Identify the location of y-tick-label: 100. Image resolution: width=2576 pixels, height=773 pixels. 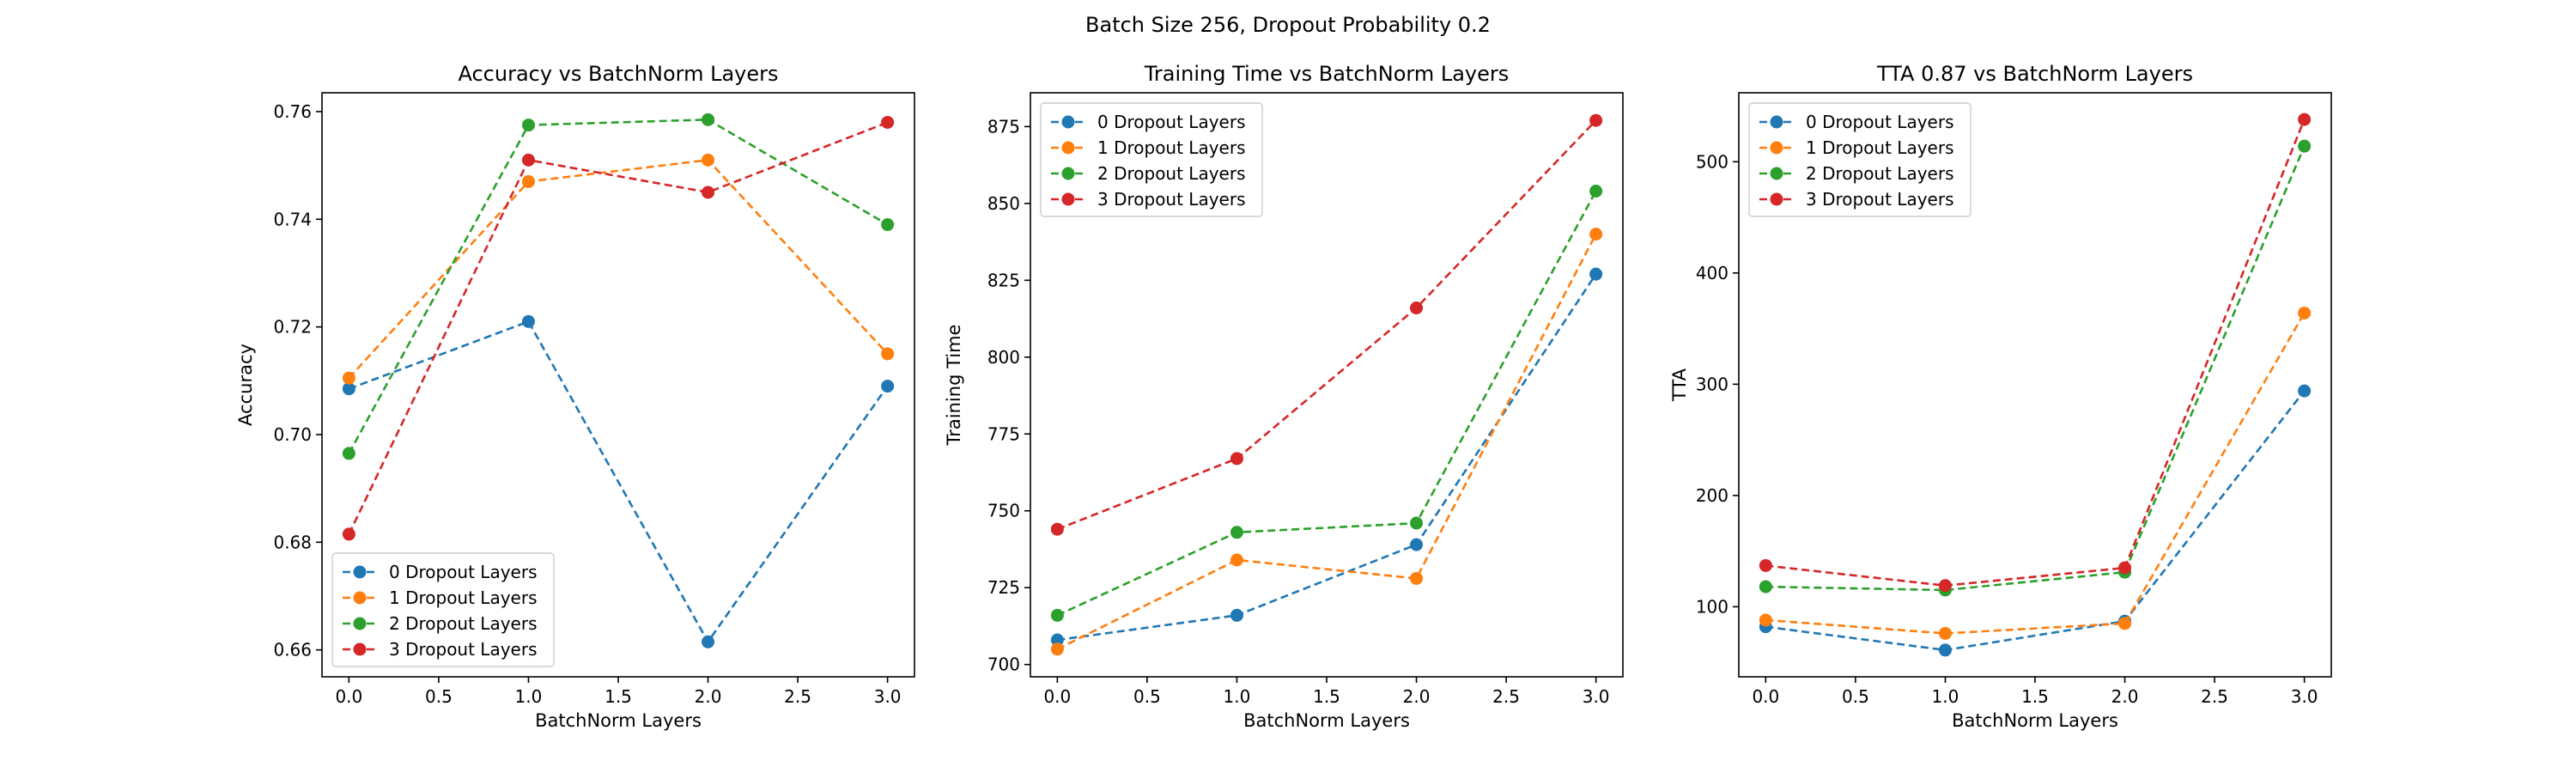
(1712, 606).